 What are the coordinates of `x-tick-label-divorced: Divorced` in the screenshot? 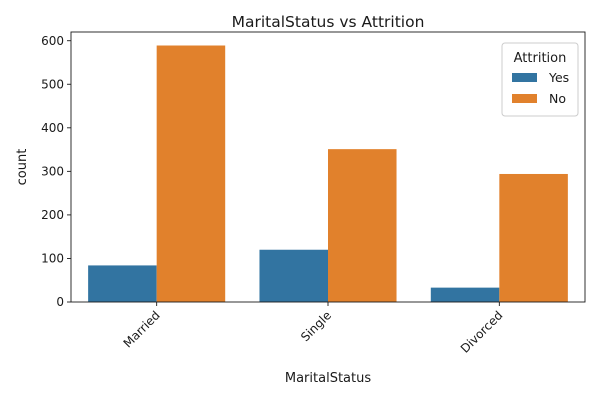 It's located at (482, 332).